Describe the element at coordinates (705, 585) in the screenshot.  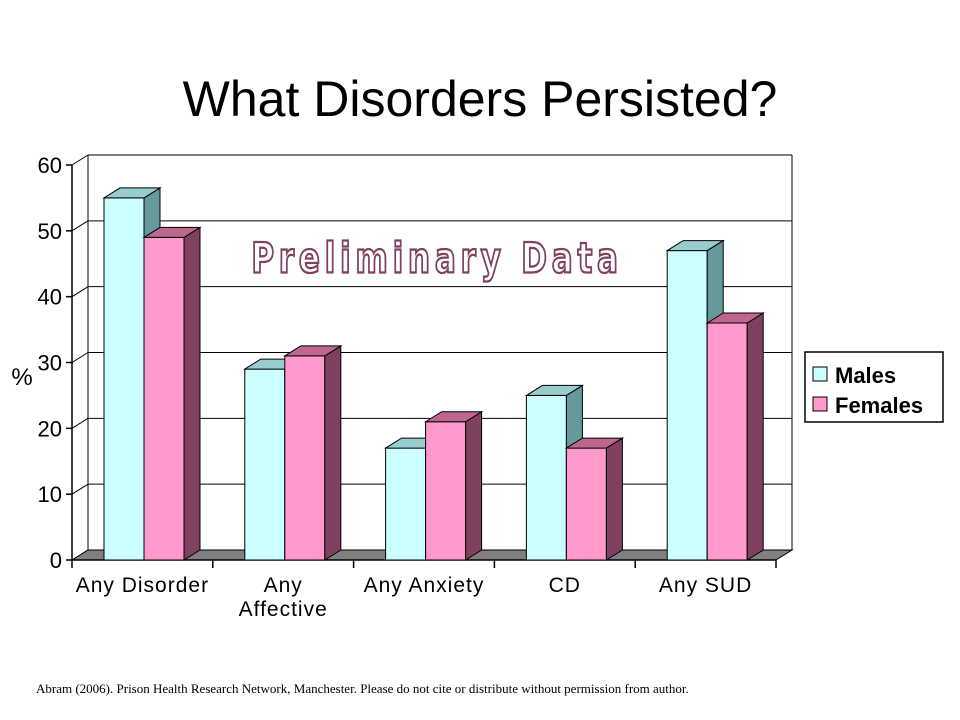
I see `x-tick-label: Any SUD` at that location.